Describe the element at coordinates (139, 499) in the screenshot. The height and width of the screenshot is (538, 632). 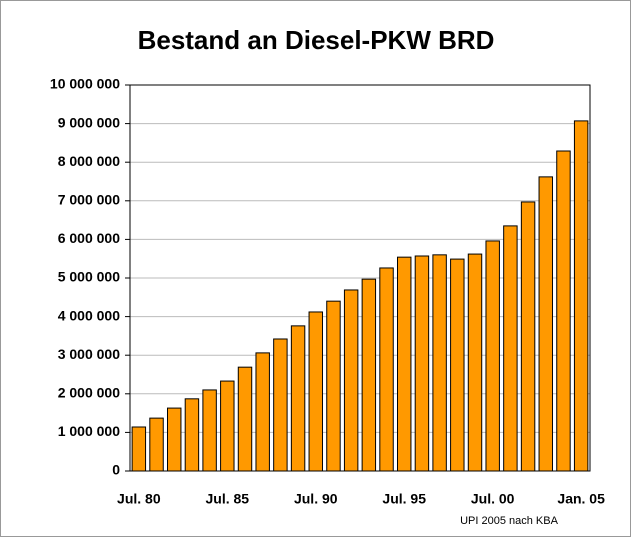
I see `x-tick-label: Jul. 80` at that location.